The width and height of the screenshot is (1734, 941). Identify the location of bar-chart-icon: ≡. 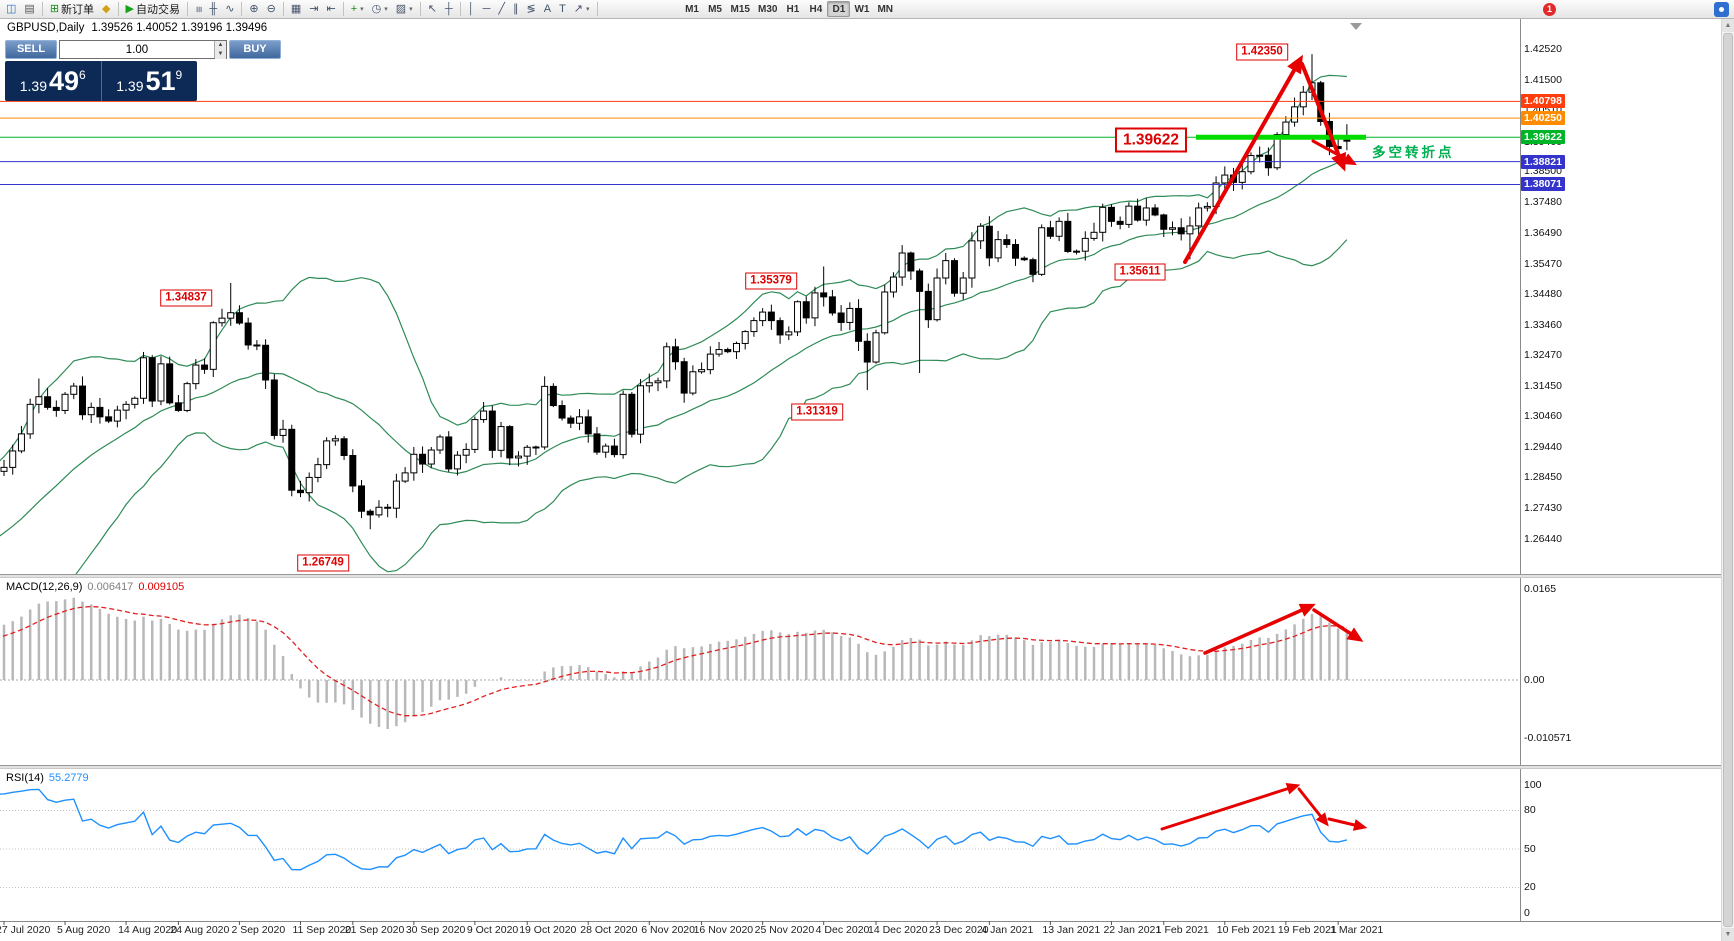
(198, 9).